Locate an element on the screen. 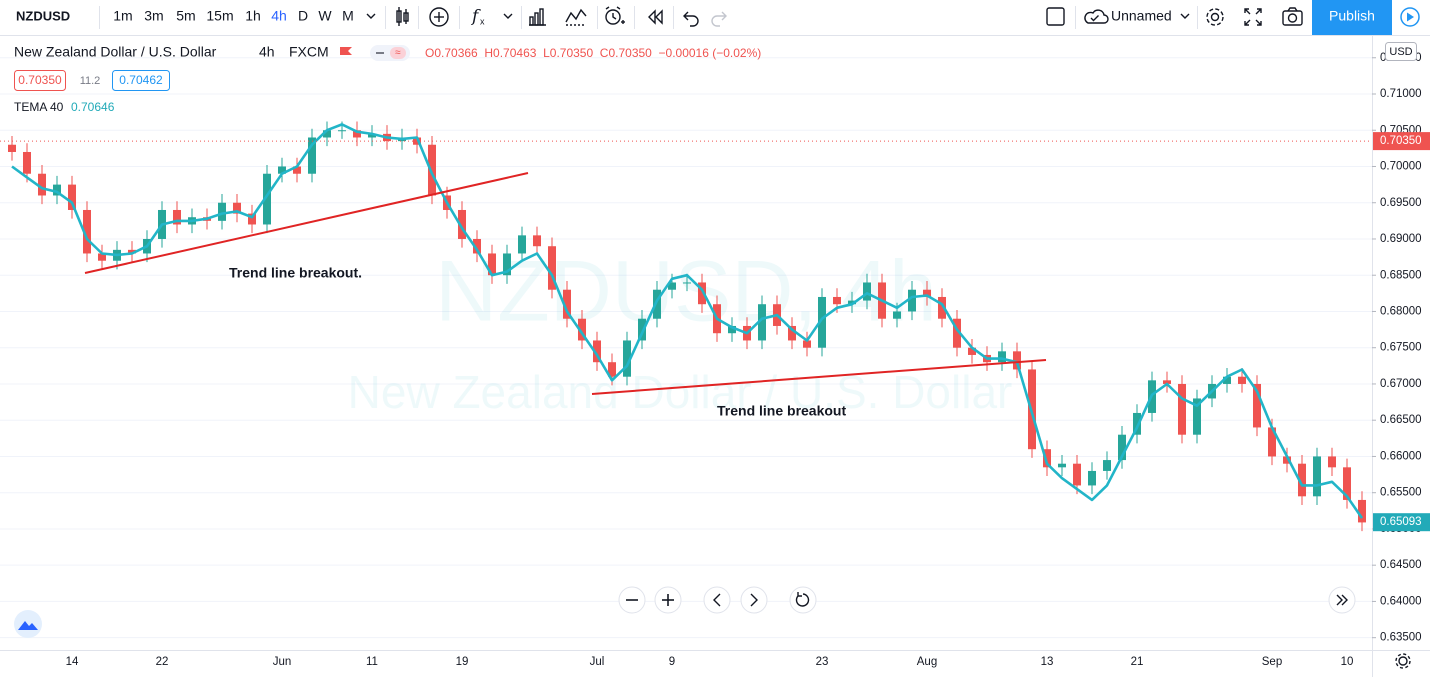 The image size is (1430, 677). x-tick-label: Jul is located at coordinates (597, 662).